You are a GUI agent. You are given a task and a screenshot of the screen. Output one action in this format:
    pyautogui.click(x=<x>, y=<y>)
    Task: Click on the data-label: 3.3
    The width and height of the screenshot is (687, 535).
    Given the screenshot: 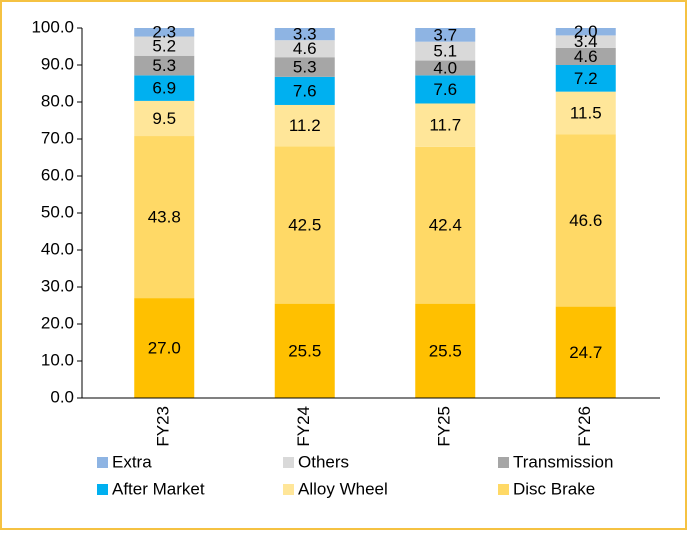 What is the action you would take?
    pyautogui.click(x=305, y=34)
    